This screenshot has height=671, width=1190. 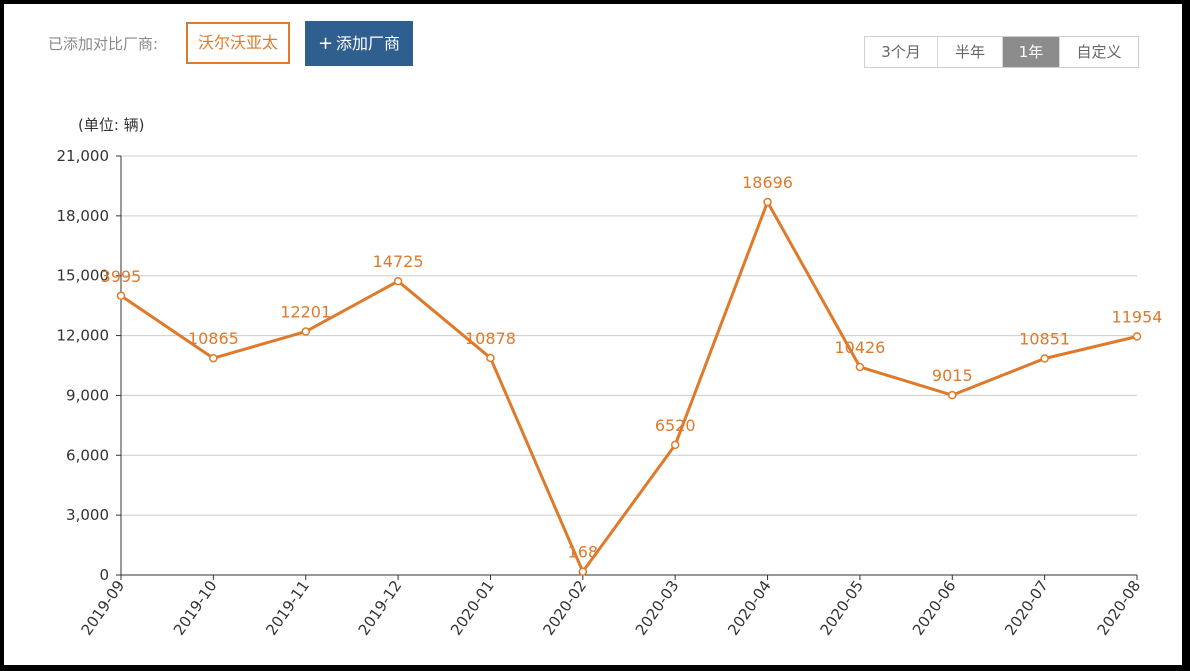 I want to click on y-tick-label: 21,000, so click(x=83, y=156).